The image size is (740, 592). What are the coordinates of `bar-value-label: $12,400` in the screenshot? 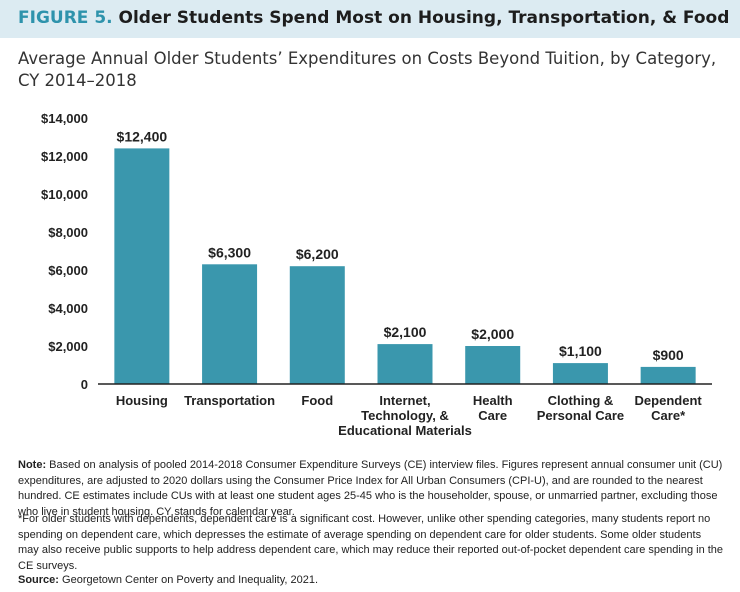 It's located at (142, 136).